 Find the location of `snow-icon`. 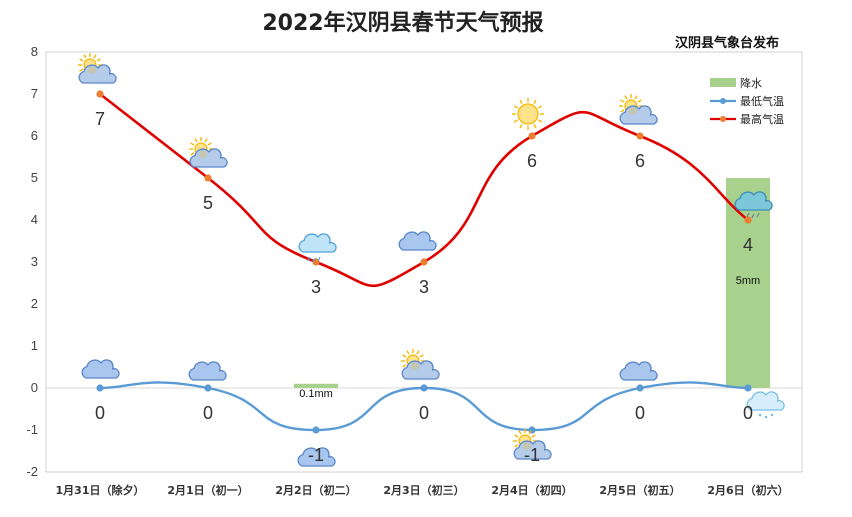

snow-icon is located at coordinates (765, 405).